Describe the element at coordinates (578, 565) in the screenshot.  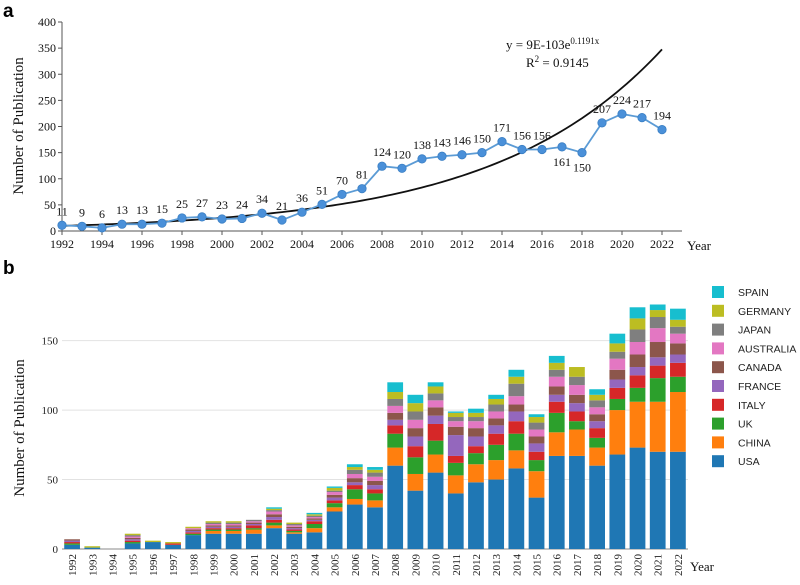
I see `panel-b-x-tick-label: 2017` at that location.